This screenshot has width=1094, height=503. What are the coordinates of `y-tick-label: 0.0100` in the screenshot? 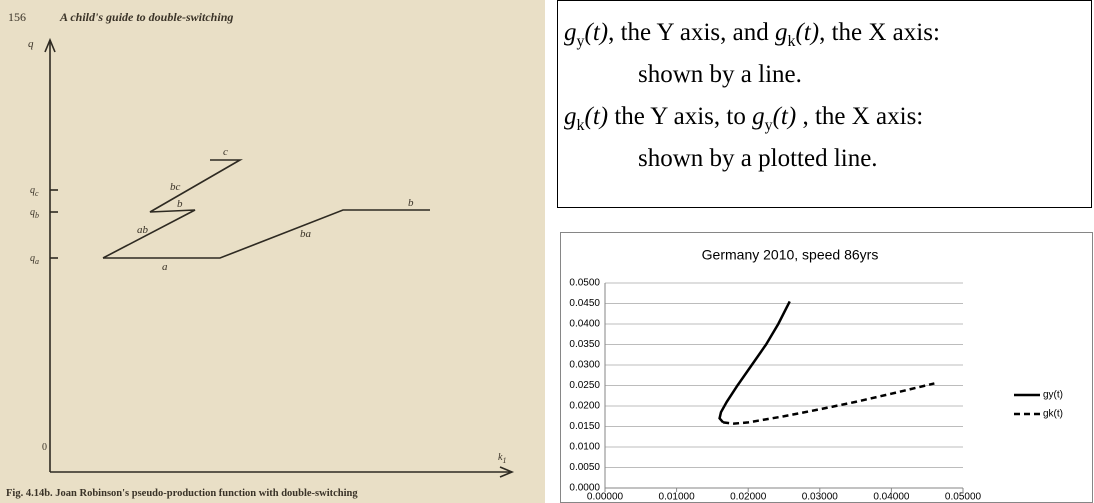 It's located at (584, 447).